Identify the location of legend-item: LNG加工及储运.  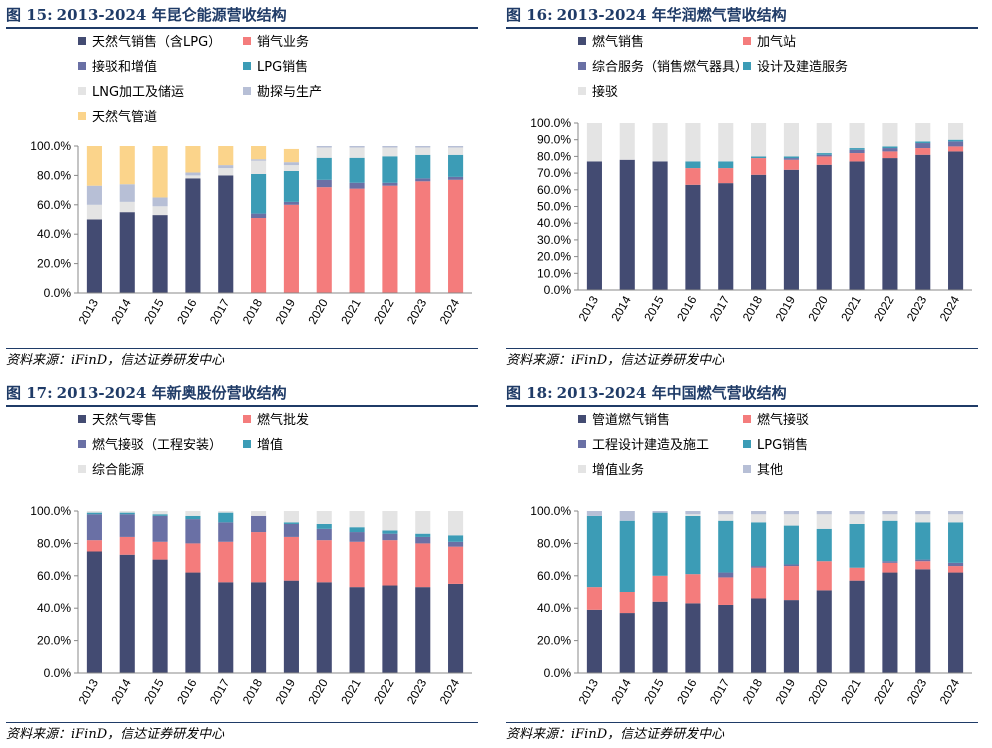
(131, 93).